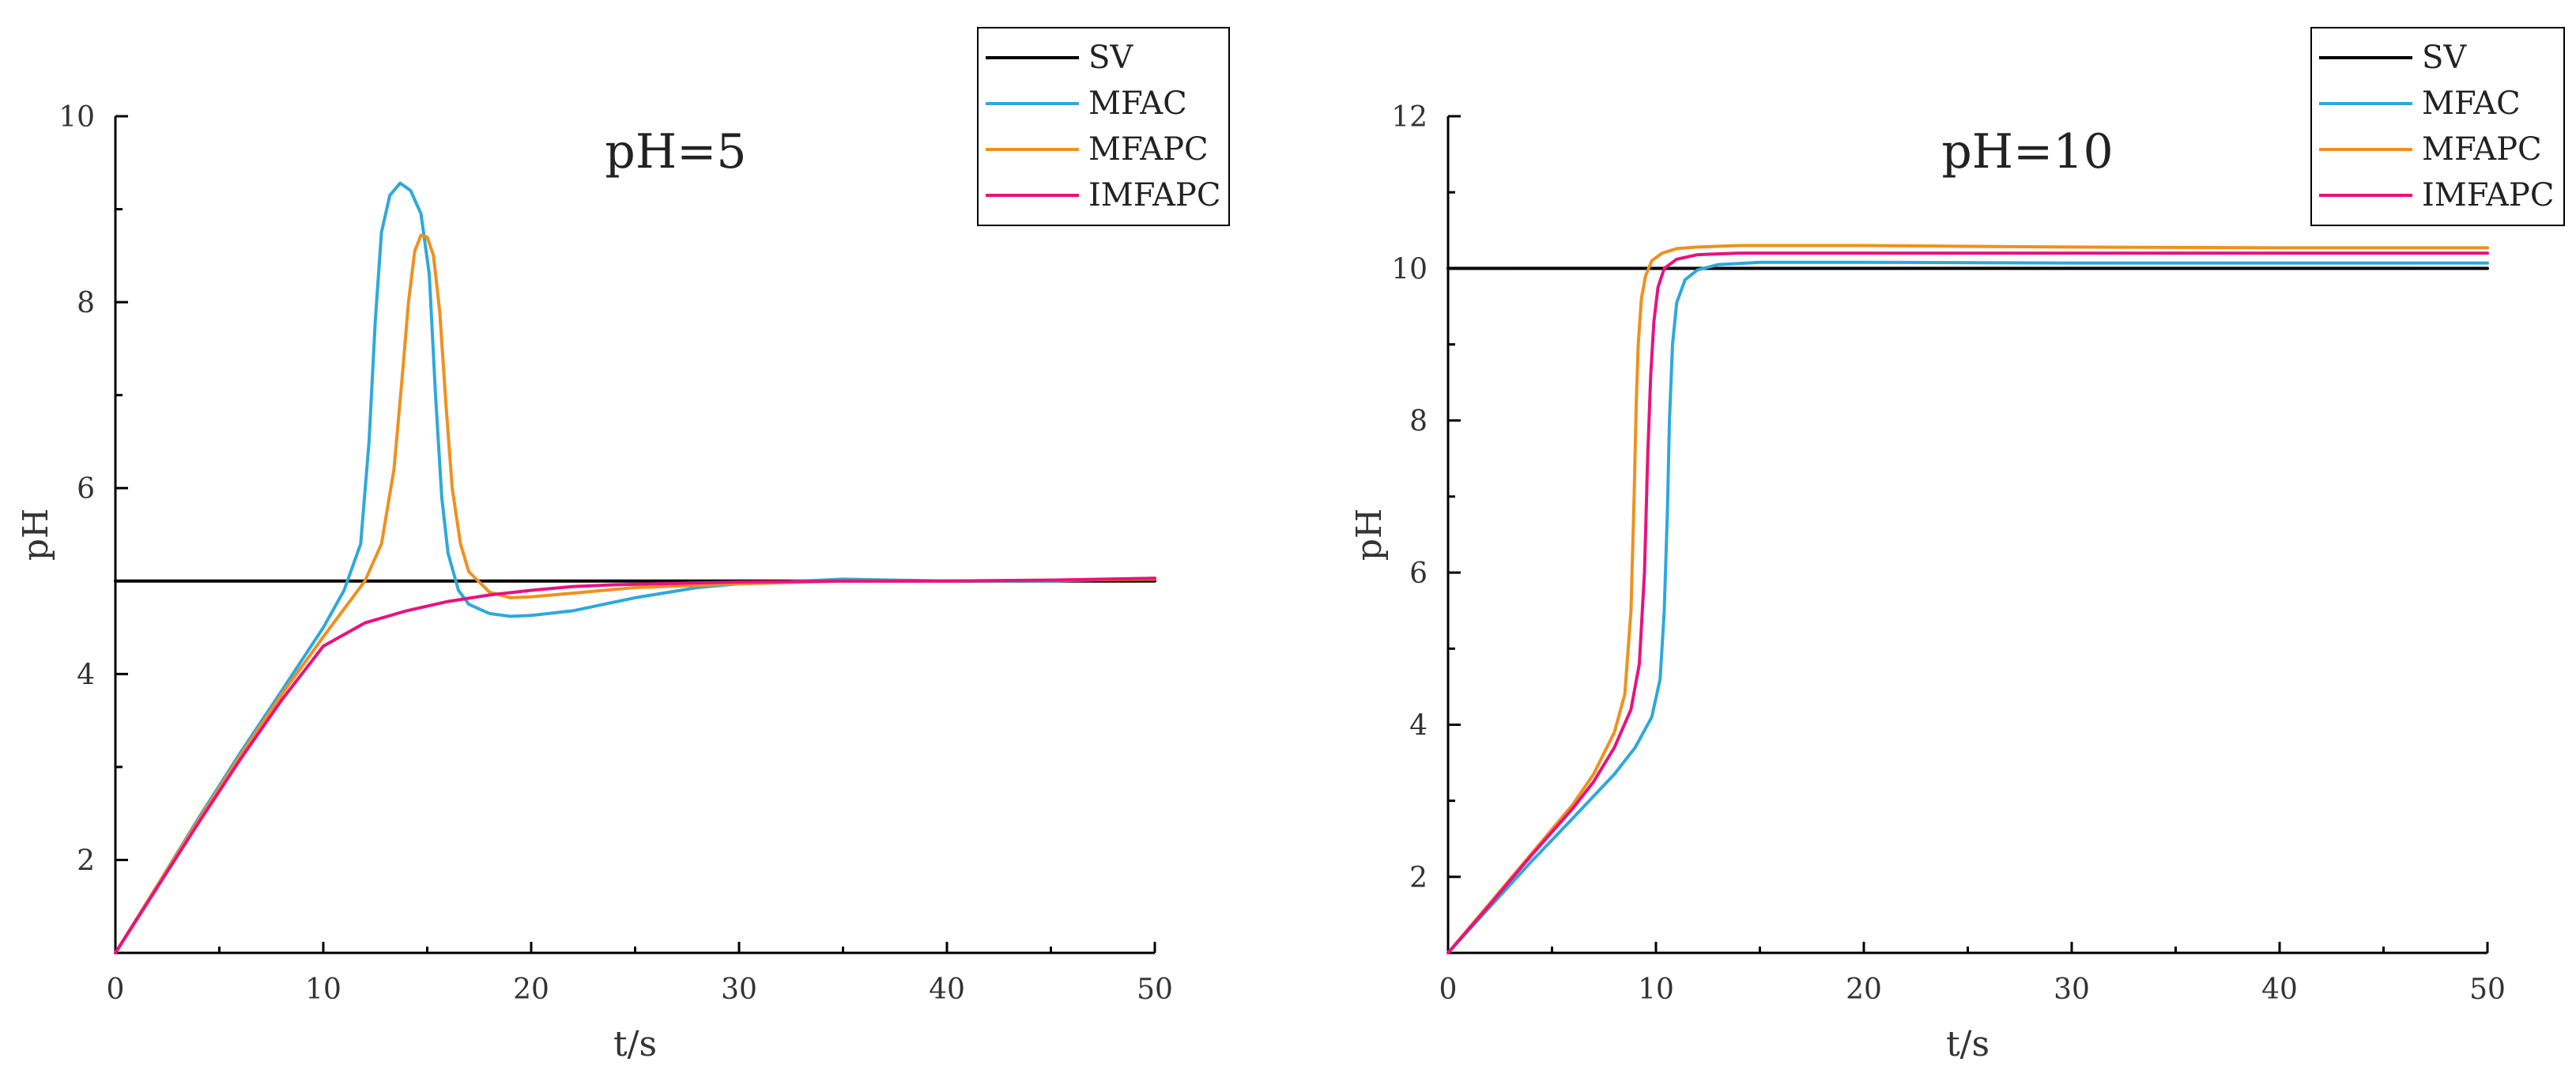  I want to click on series-line-imfapc, so click(635, 765).